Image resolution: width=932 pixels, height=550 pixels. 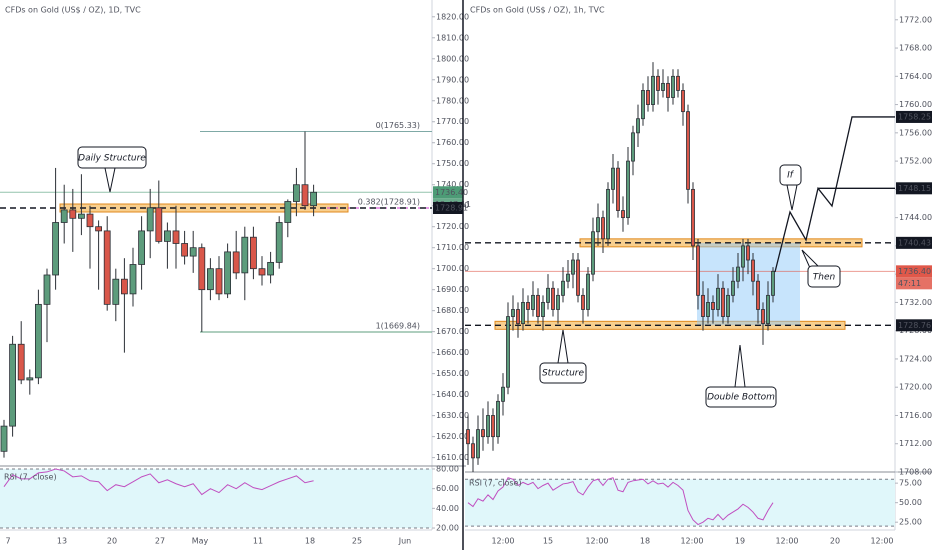 I want to click on chart-title: CFDs on Gold (US$ / OZ), 1h, TVC, so click(x=537, y=10).